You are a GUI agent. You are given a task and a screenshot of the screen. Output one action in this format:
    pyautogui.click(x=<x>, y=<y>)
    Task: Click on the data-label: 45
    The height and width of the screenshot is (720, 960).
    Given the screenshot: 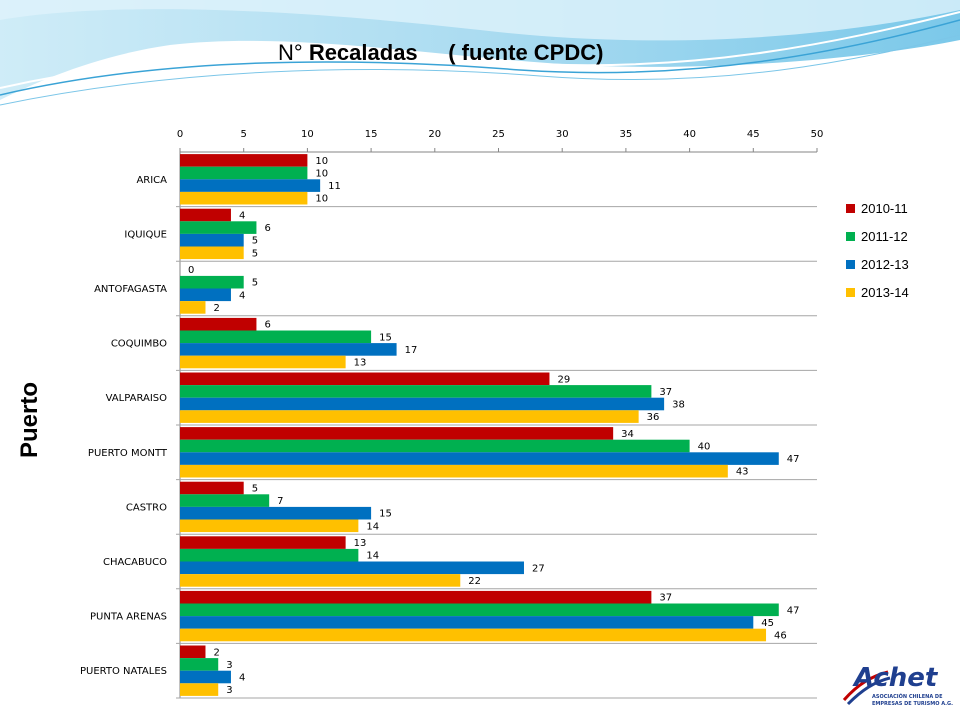 What is the action you would take?
    pyautogui.click(x=767, y=623)
    